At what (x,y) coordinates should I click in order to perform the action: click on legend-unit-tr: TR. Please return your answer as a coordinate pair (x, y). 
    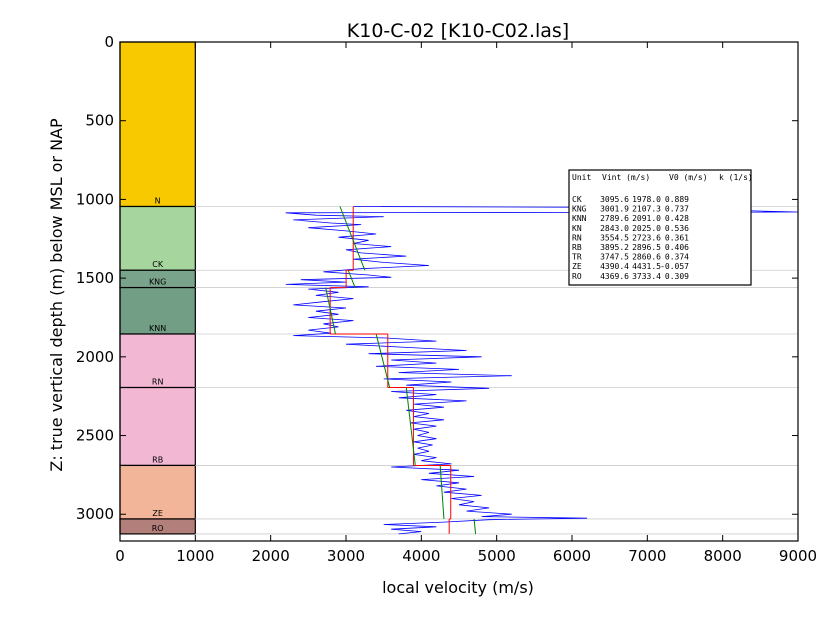
    Looking at the image, I should click on (577, 257).